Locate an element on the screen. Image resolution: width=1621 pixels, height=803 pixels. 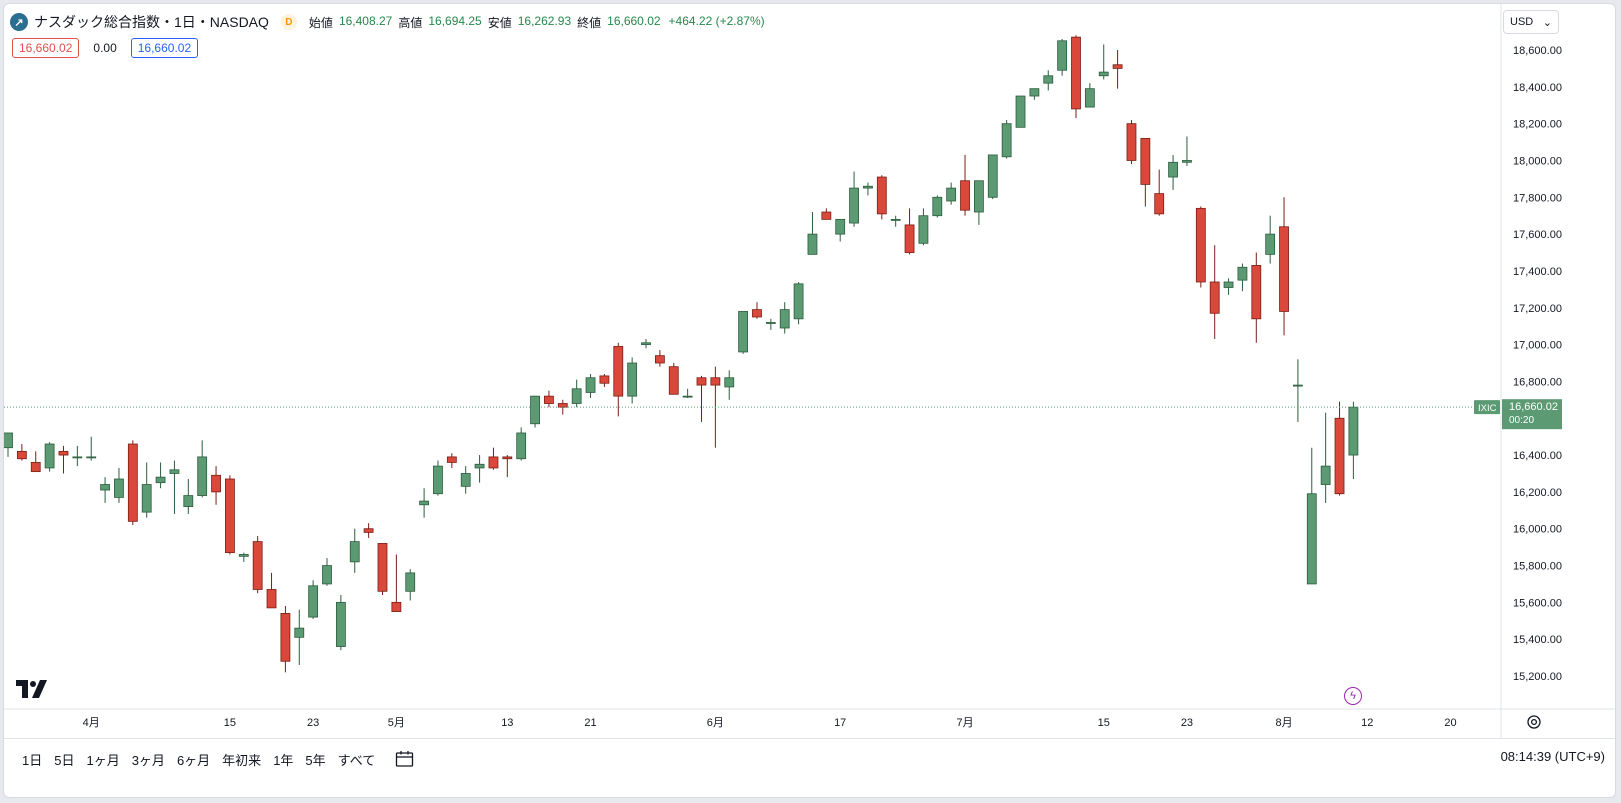
range-button: 5日 is located at coordinates (64, 760).